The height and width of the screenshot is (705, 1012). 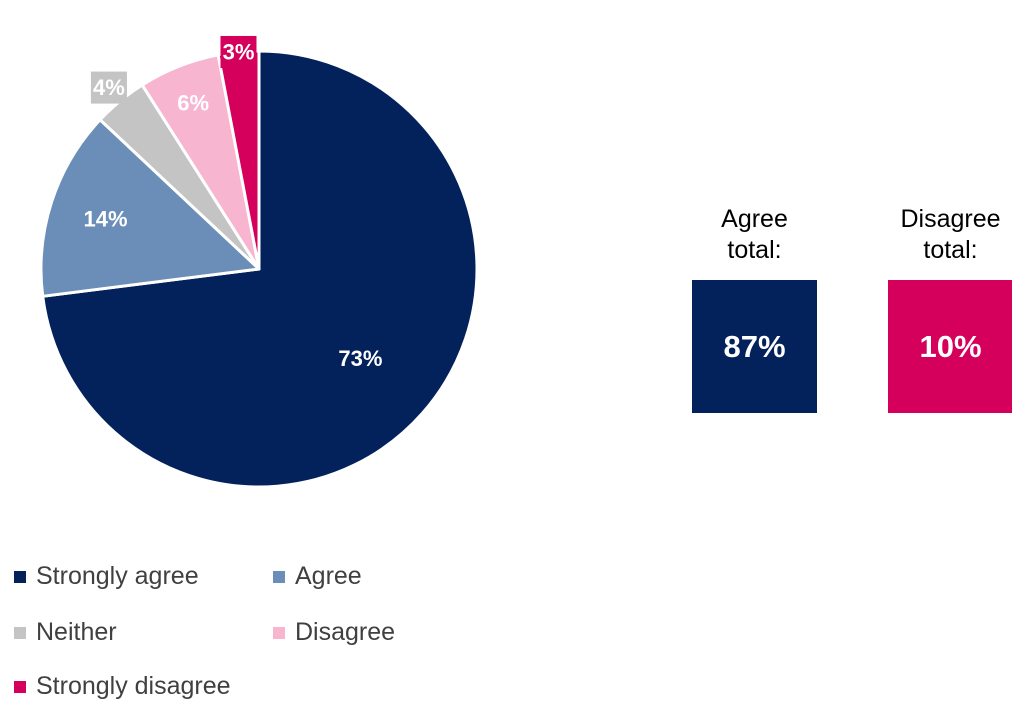 What do you see at coordinates (76, 632) in the screenshot?
I see `legend-label-neither: Neither` at bounding box center [76, 632].